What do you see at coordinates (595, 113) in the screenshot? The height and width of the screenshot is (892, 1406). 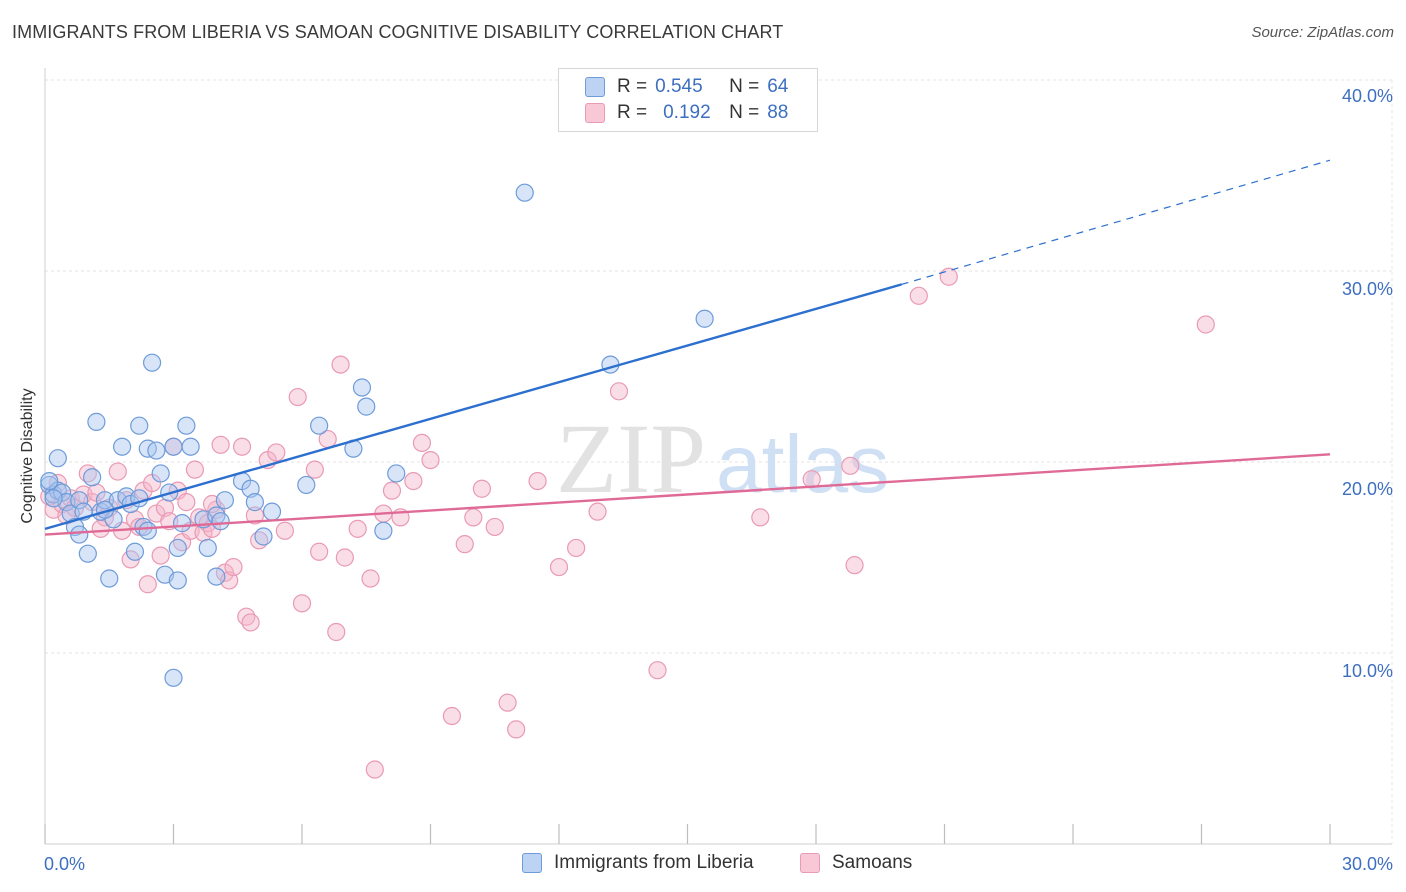 I see `legend-swatch-samoans` at bounding box center [595, 113].